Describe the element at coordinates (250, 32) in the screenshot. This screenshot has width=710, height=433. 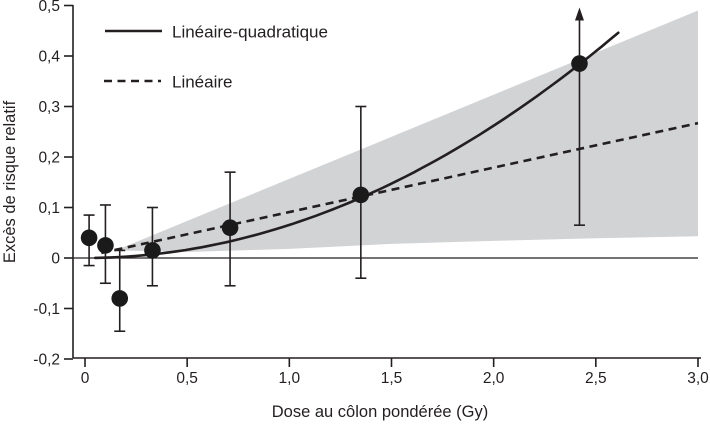
I see `legend-label-linear-quadratic: Linéaire-quadratique` at that location.